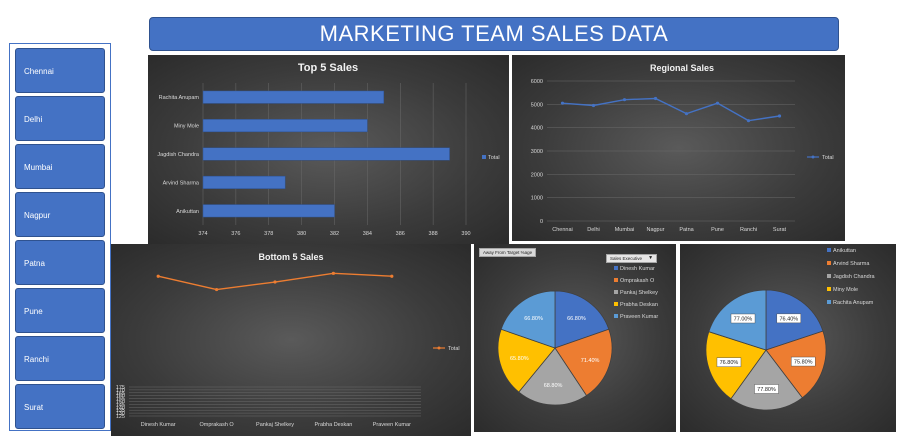 This screenshot has height=447, width=899. What do you see at coordinates (651, 258) in the screenshot?
I see `filter-icon: ▼` at bounding box center [651, 258].